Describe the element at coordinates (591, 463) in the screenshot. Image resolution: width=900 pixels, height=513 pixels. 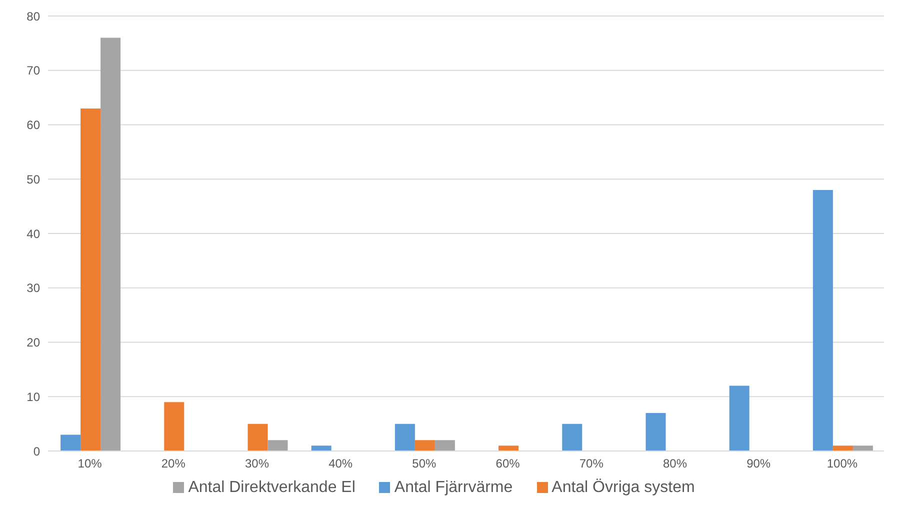
I see `x-tick-label: 70%` at that location.